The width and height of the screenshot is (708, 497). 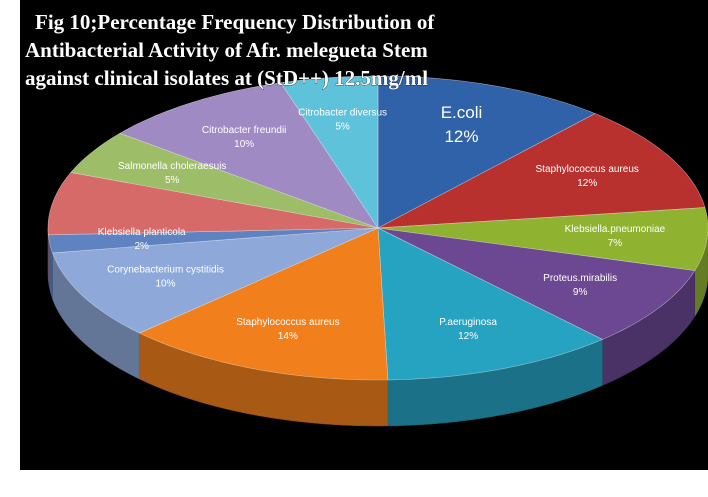 I want to click on slice-value-label: 9%, so click(x=580, y=292).